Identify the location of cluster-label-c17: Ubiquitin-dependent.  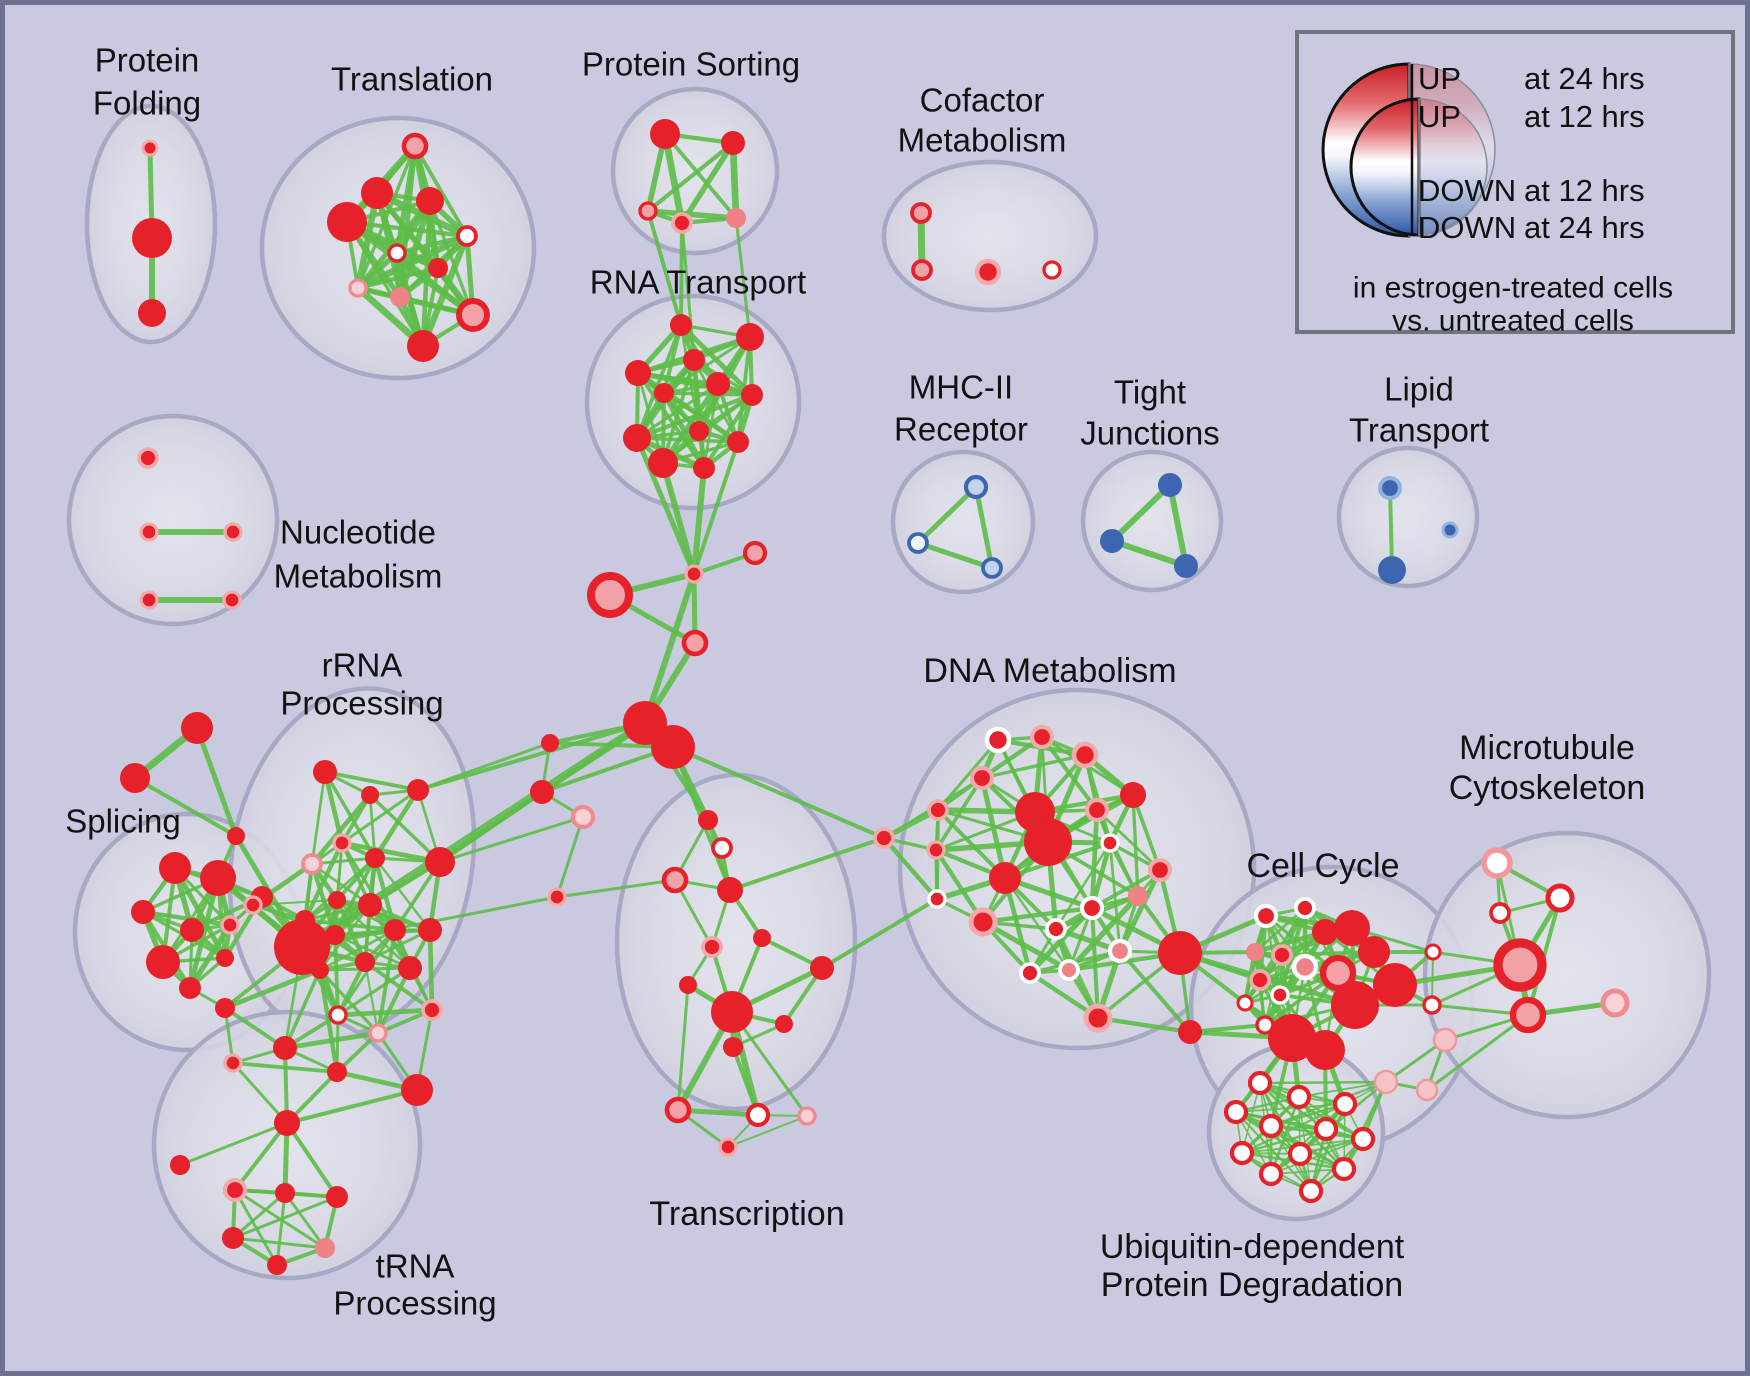
(1252, 1247).